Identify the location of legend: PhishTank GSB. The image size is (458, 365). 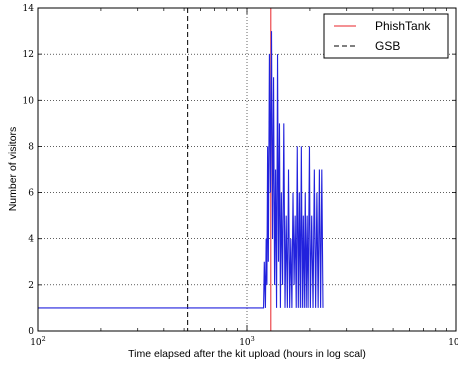
(386, 36).